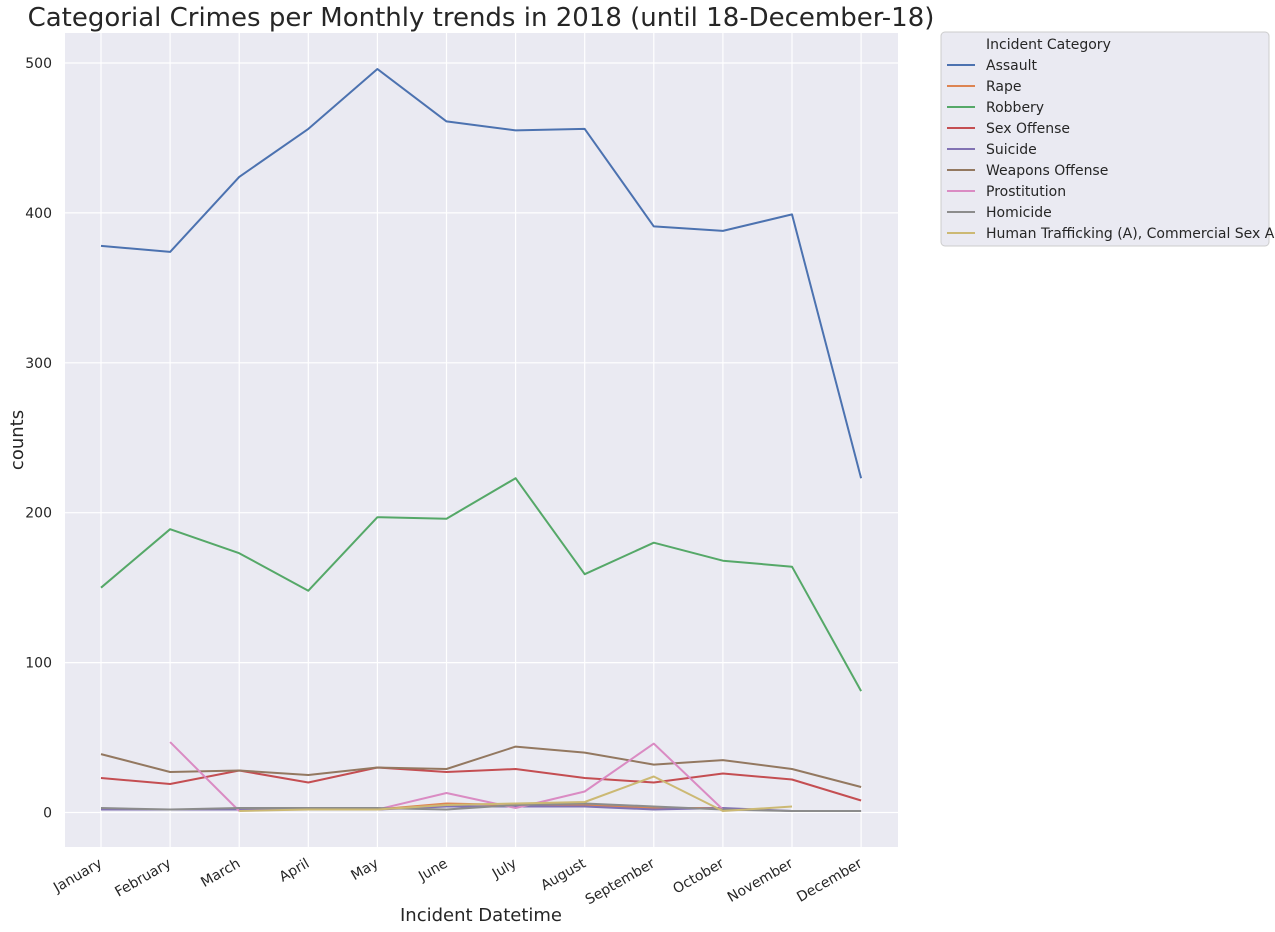  What do you see at coordinates (47, 814) in the screenshot?
I see `y-tick-label: 0` at bounding box center [47, 814].